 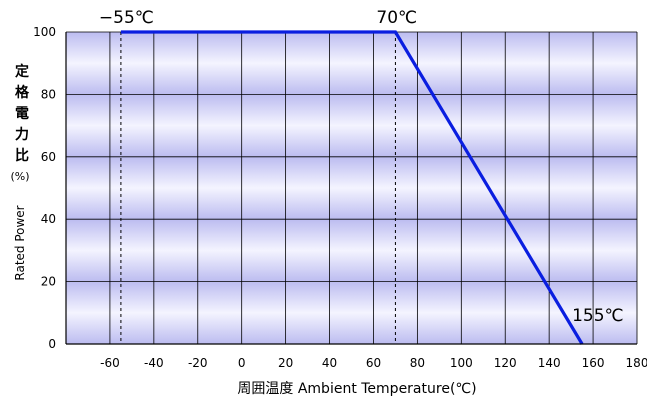 What do you see at coordinates (44, 32) in the screenshot?
I see `y-tick-label: 100` at bounding box center [44, 32].